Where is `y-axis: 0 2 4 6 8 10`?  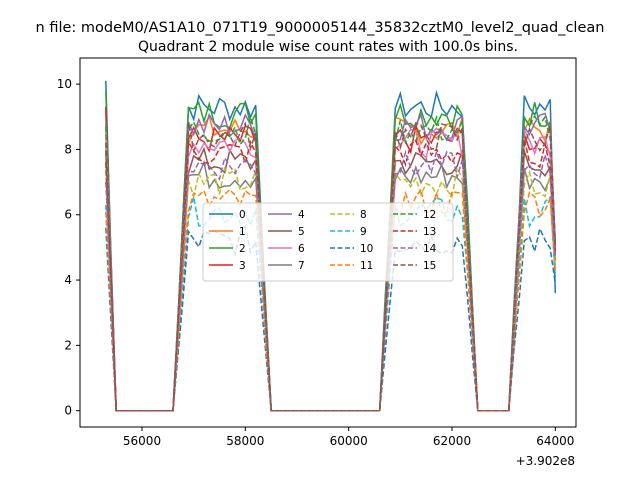
y-axis: 0 2 4 6 8 10 is located at coordinates (68, 247).